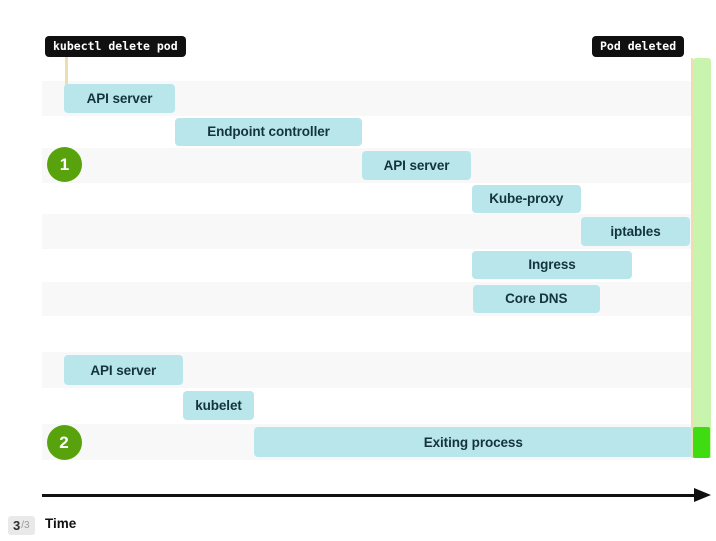 Image resolution: width=716 pixels, height=541 pixels. What do you see at coordinates (702, 258) in the screenshot?
I see `pod-deleted-deadline-column` at bounding box center [702, 258].